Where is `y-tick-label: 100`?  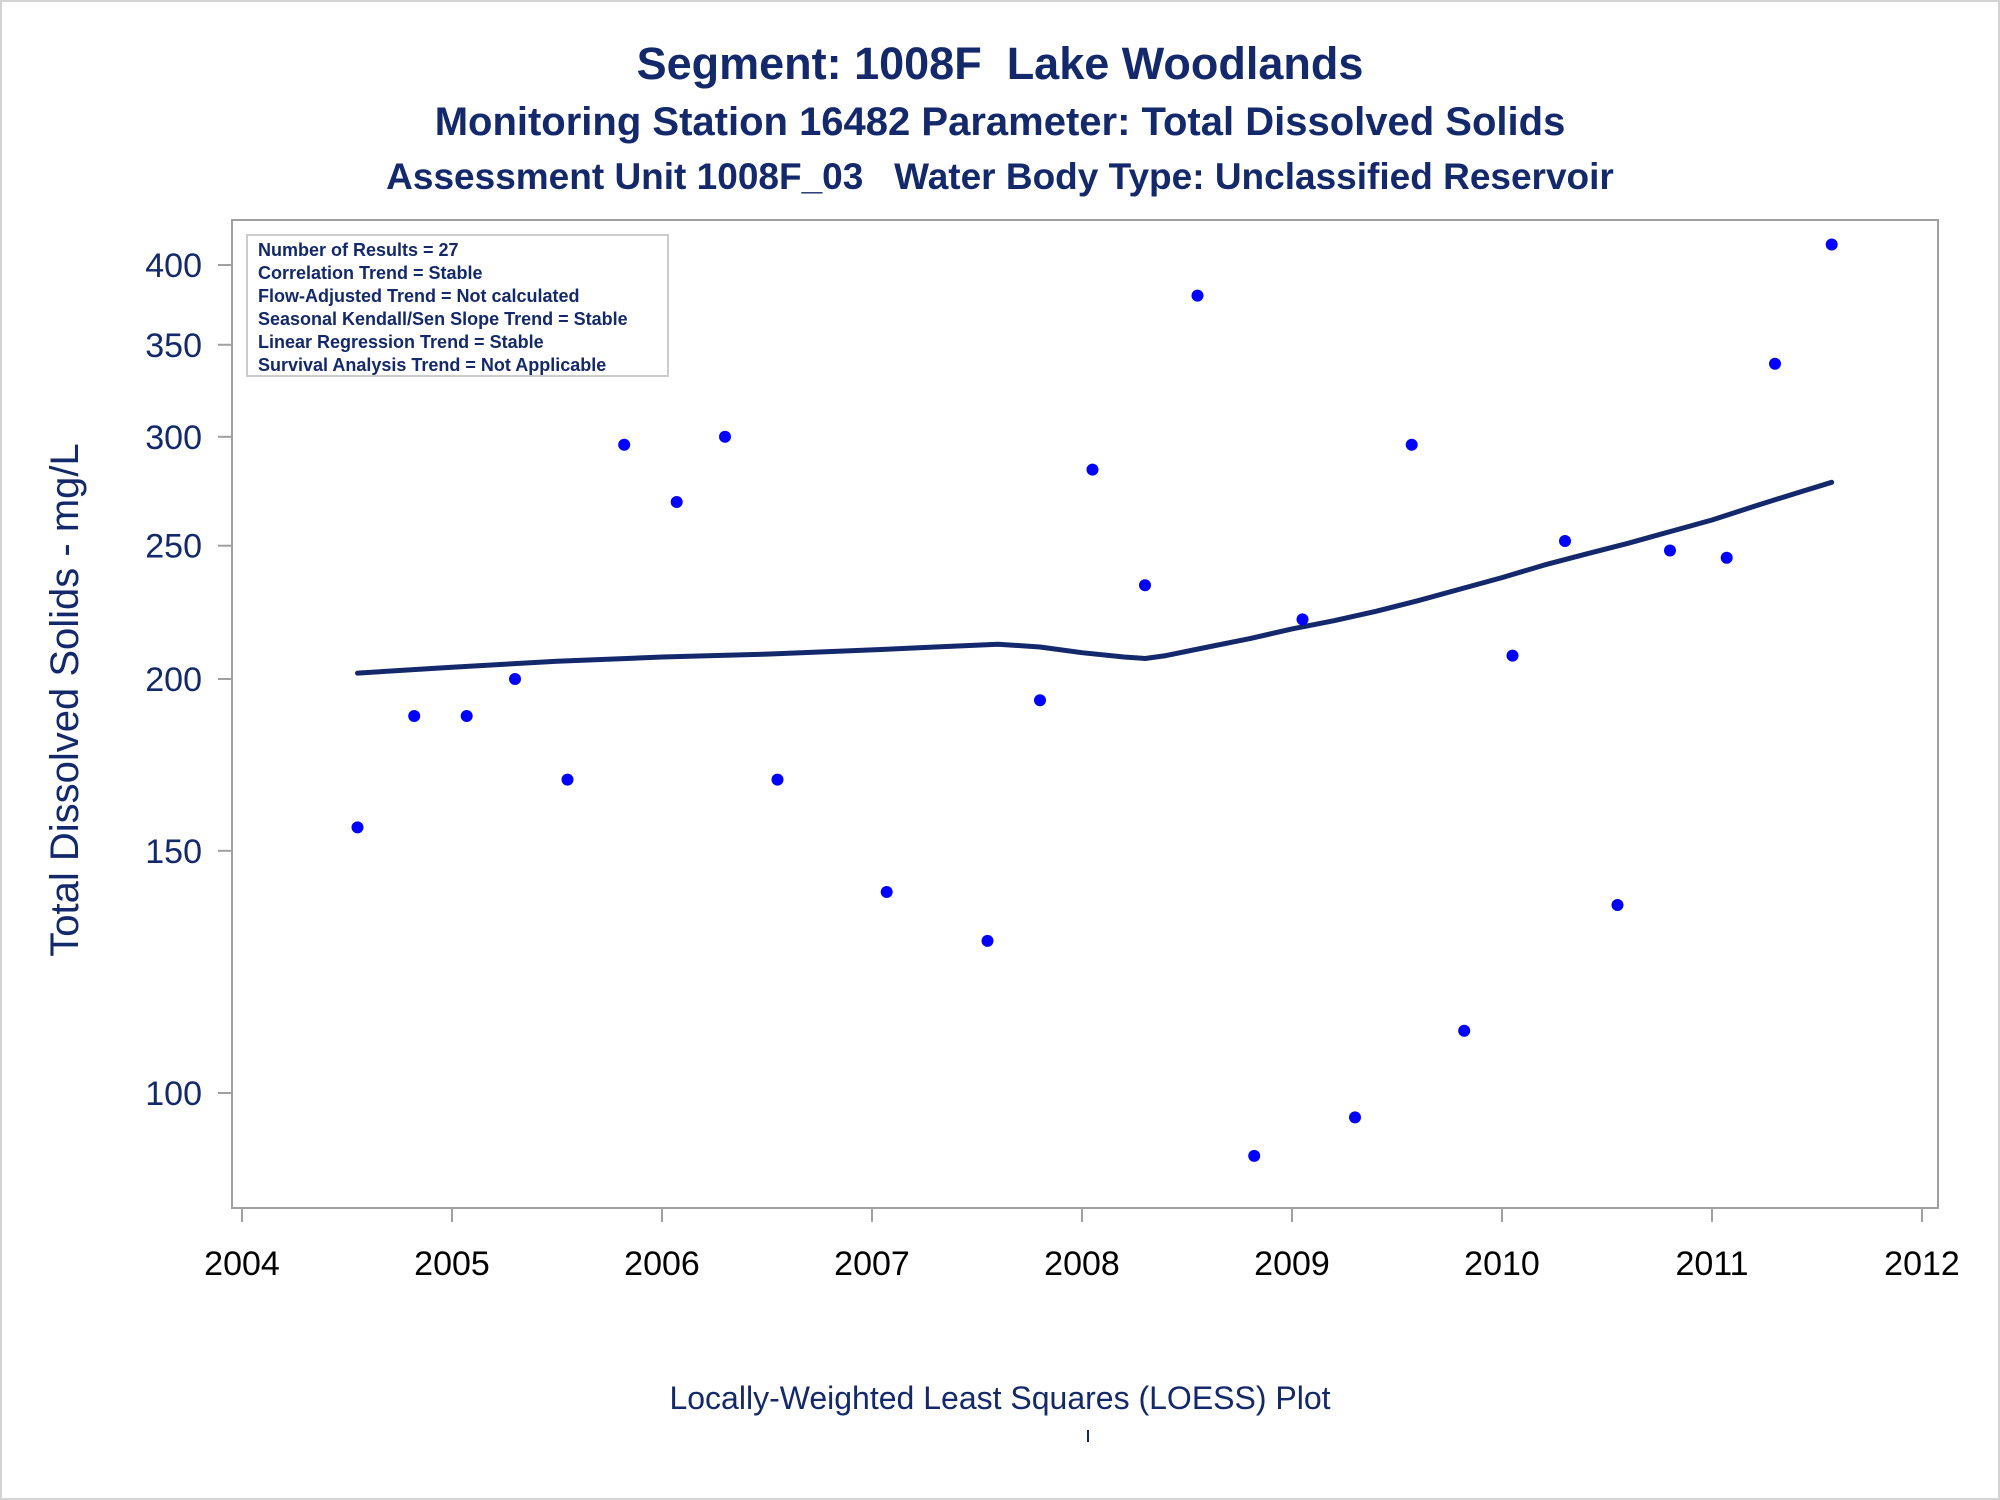
y-tick-label: 100 is located at coordinates (173, 1094).